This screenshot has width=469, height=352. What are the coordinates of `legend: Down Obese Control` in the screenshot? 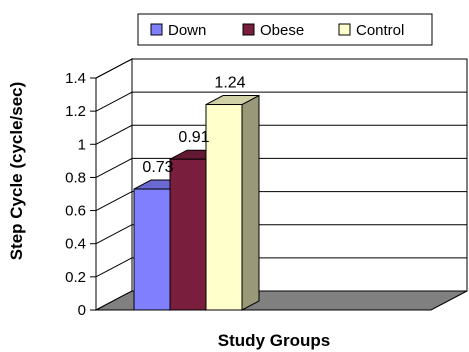 It's located at (285, 29).